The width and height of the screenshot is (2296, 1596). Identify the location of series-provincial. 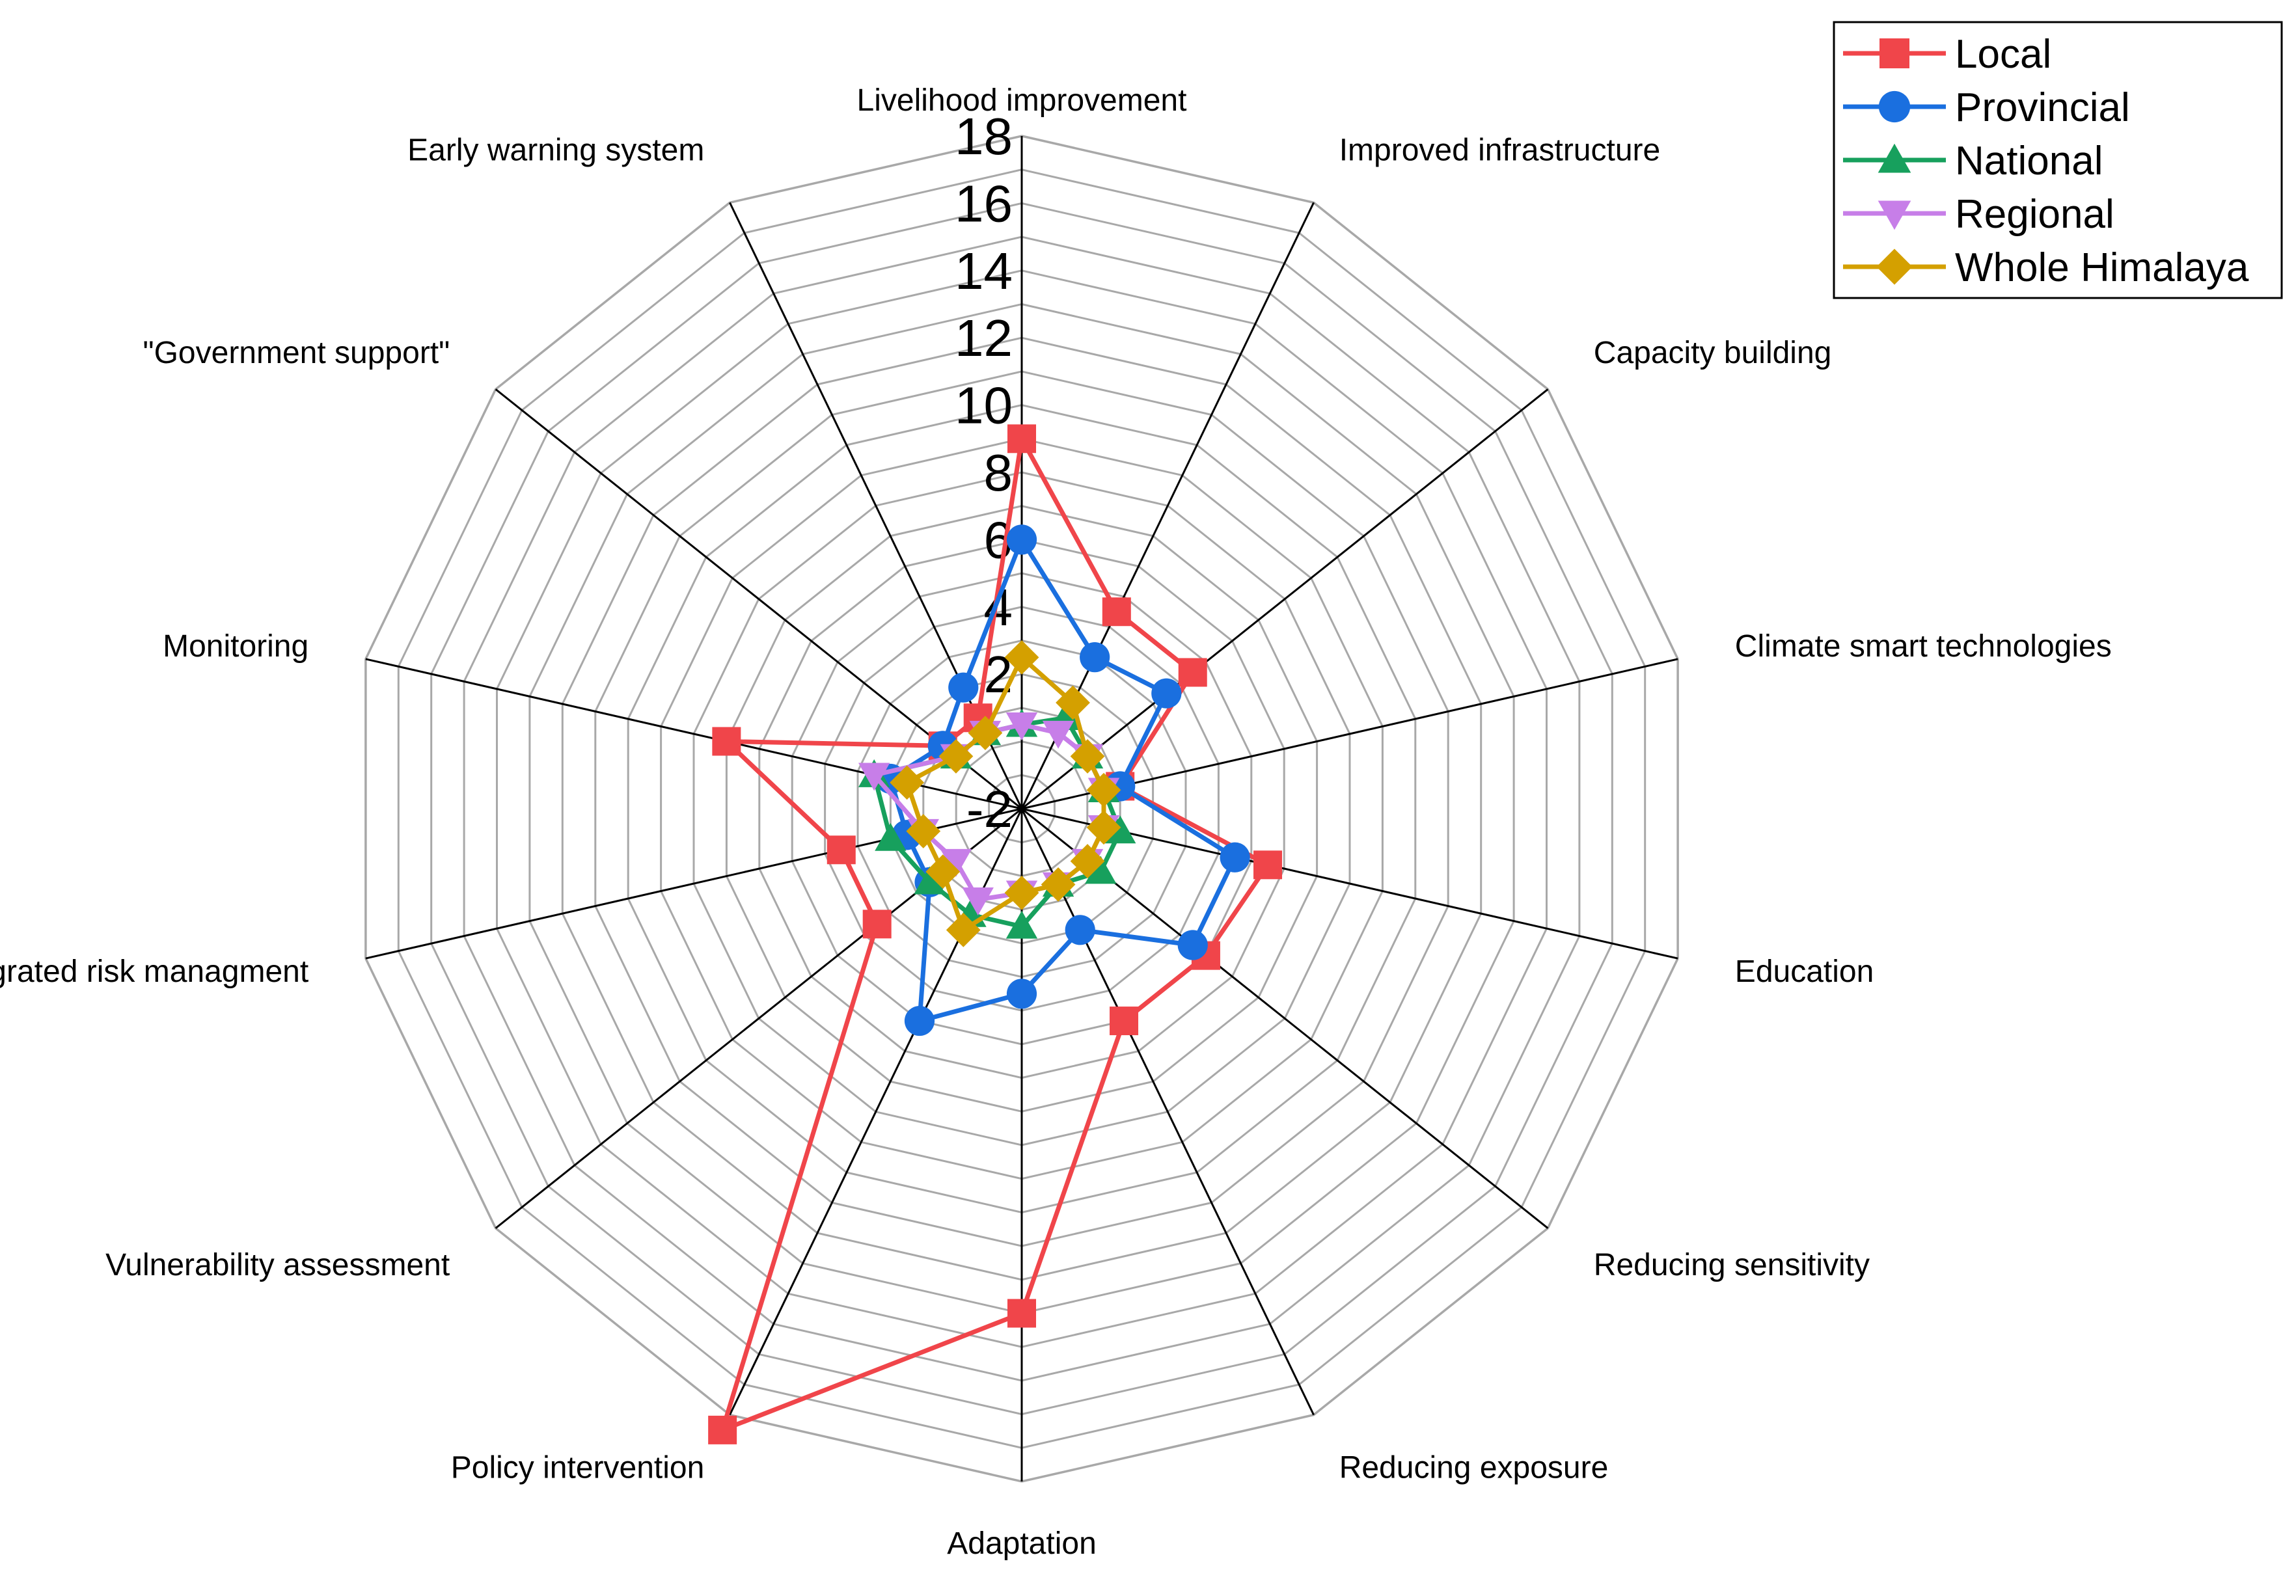
(1062, 780).